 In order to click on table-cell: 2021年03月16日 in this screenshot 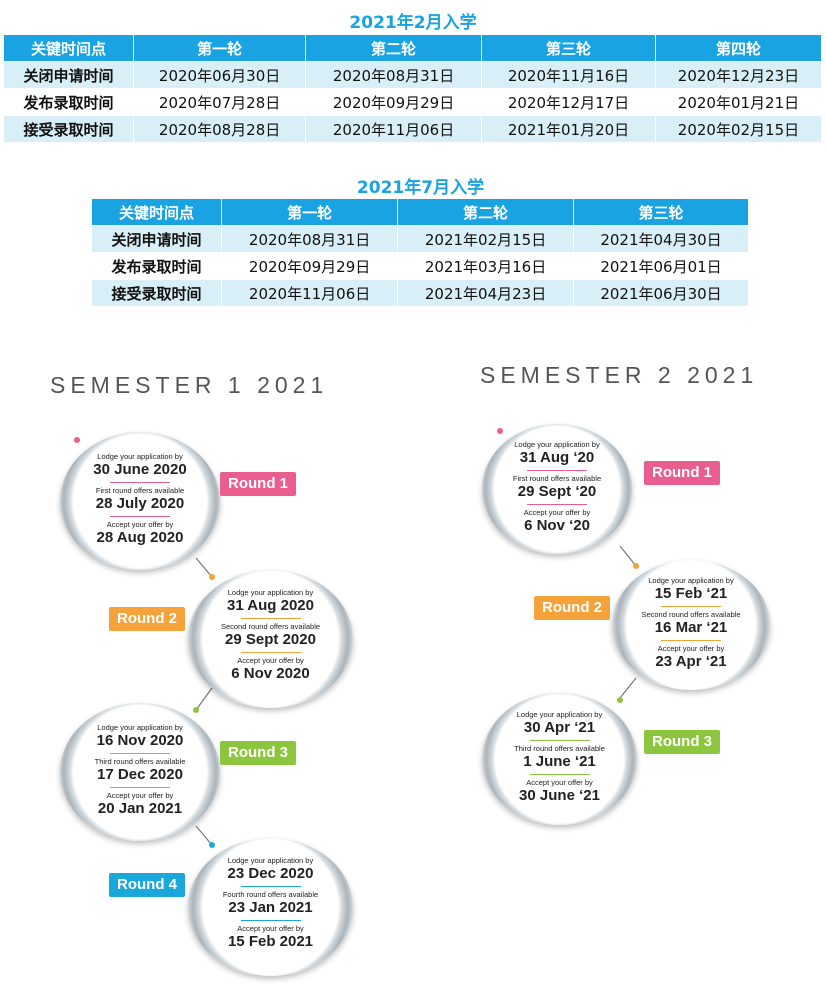, I will do `click(486, 266)`.